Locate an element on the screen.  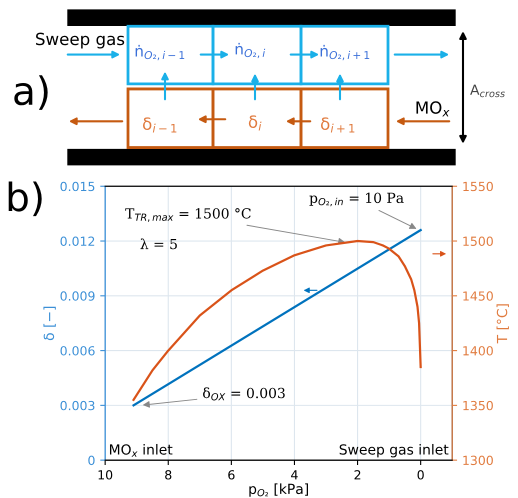
annotation: δ$_{OX}$ = 0.003 is located at coordinates (244, 393).